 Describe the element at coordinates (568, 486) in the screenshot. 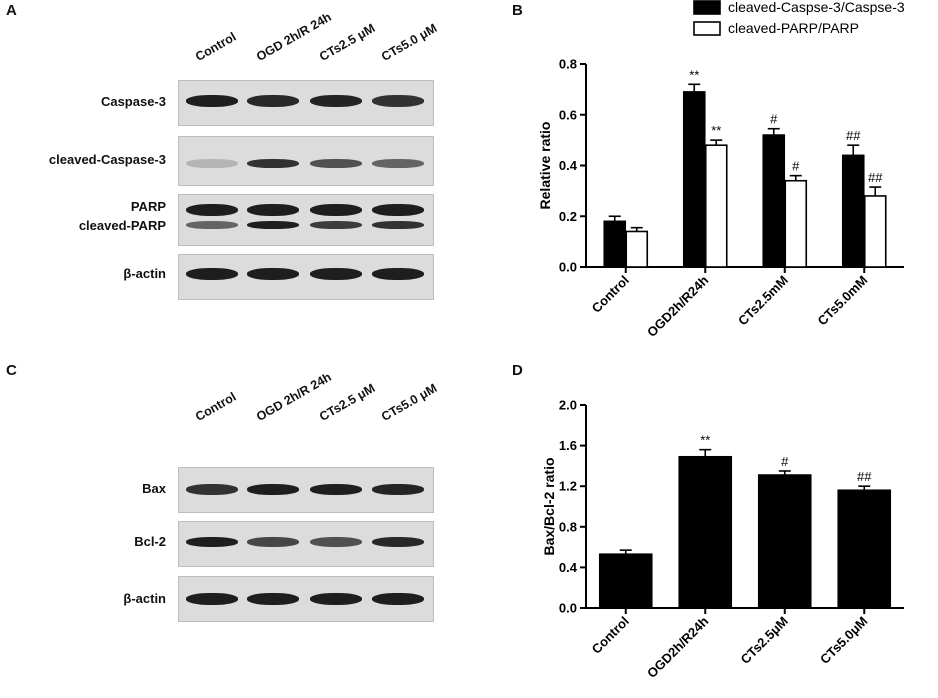

I see `y-tick-label: 1.2` at that location.